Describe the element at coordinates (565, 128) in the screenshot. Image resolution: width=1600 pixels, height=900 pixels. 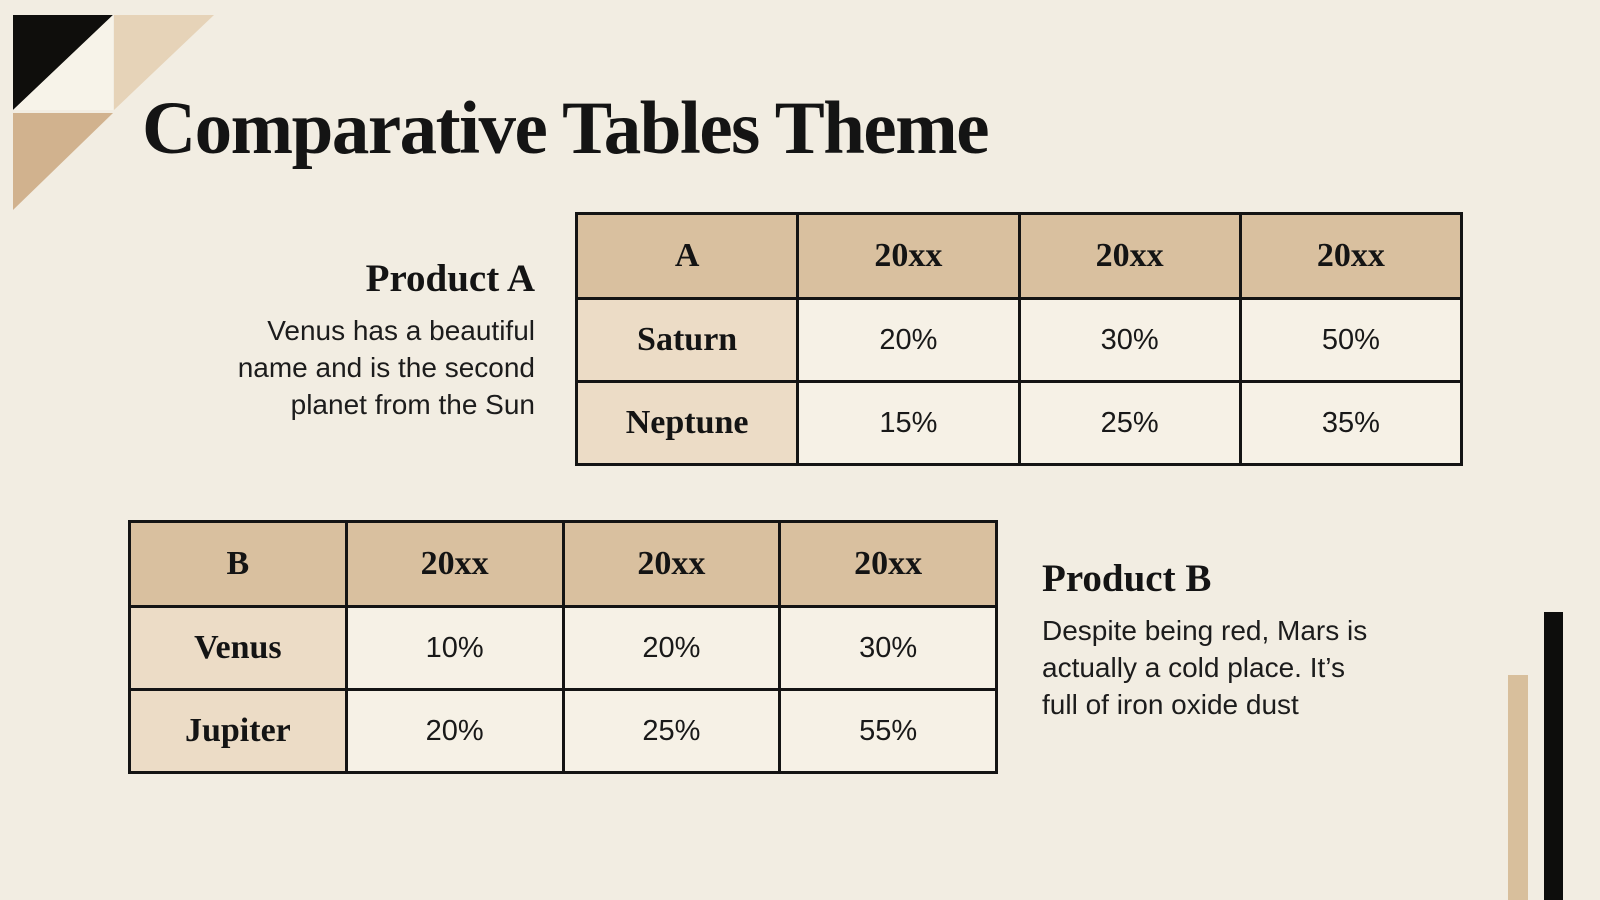
I see `slide-title: Comparative Tables Theme` at that location.